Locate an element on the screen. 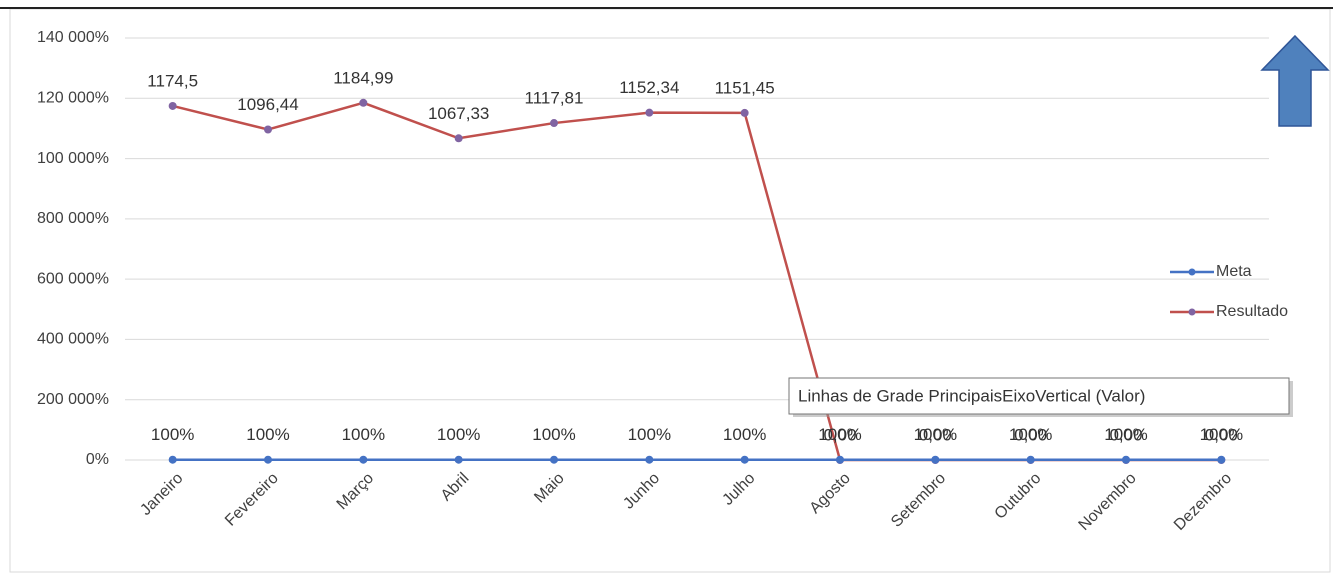  y-tick-label: 0% is located at coordinates (97, 459).